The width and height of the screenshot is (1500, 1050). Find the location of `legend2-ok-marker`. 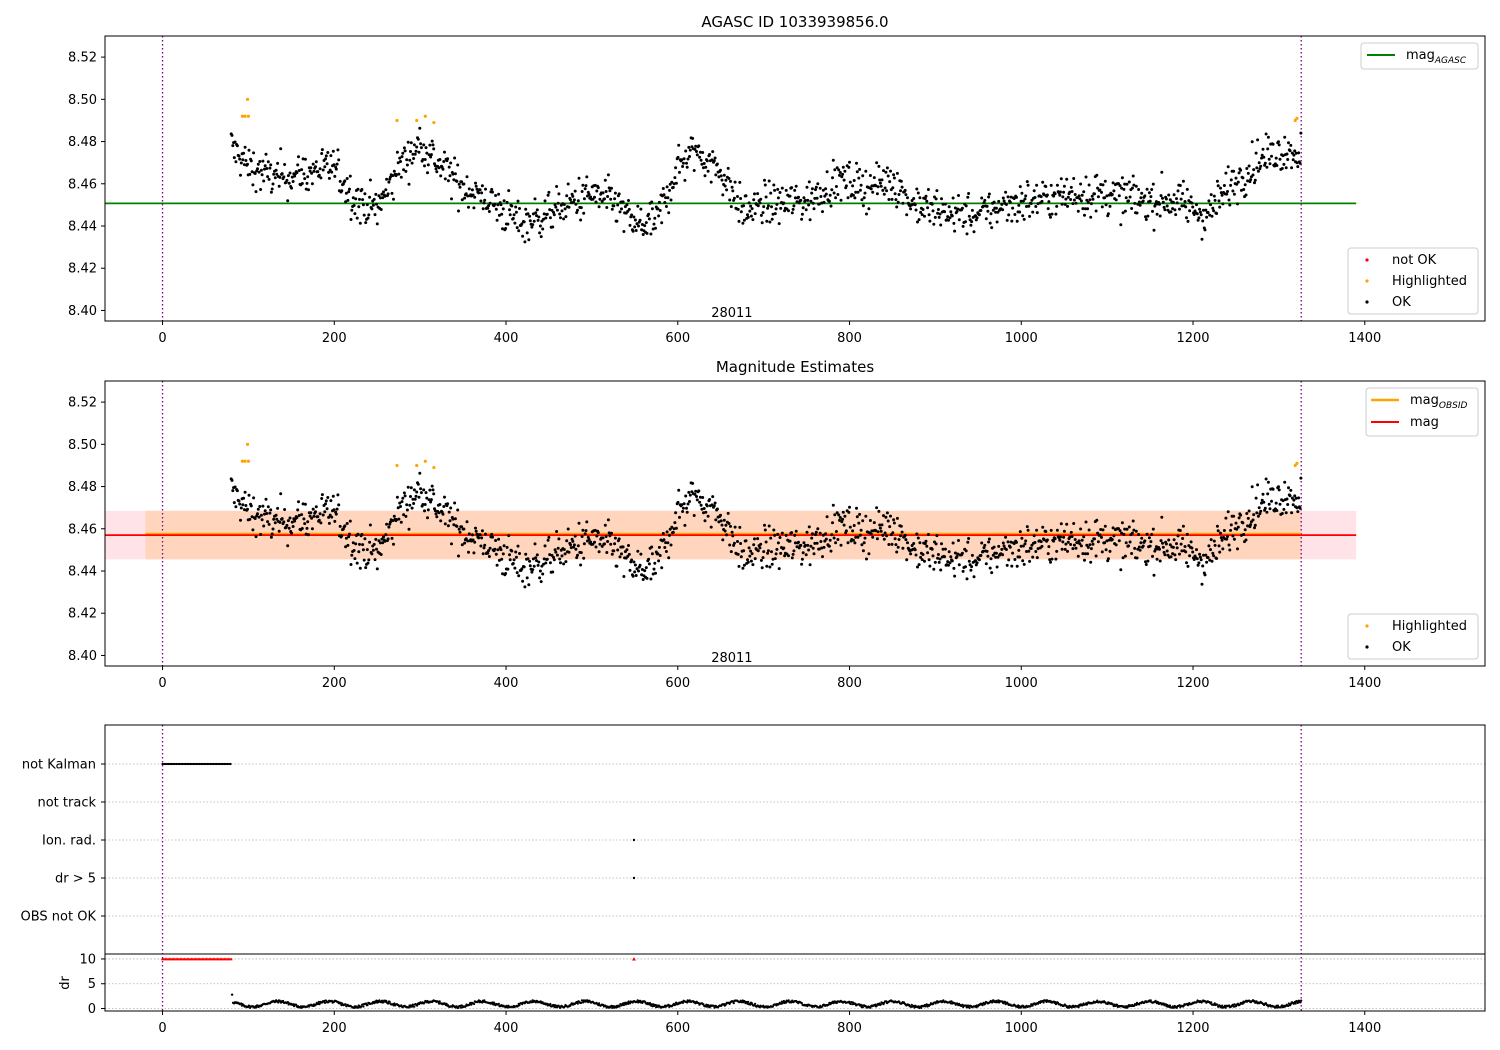

legend2-ok-marker is located at coordinates (1367, 647).